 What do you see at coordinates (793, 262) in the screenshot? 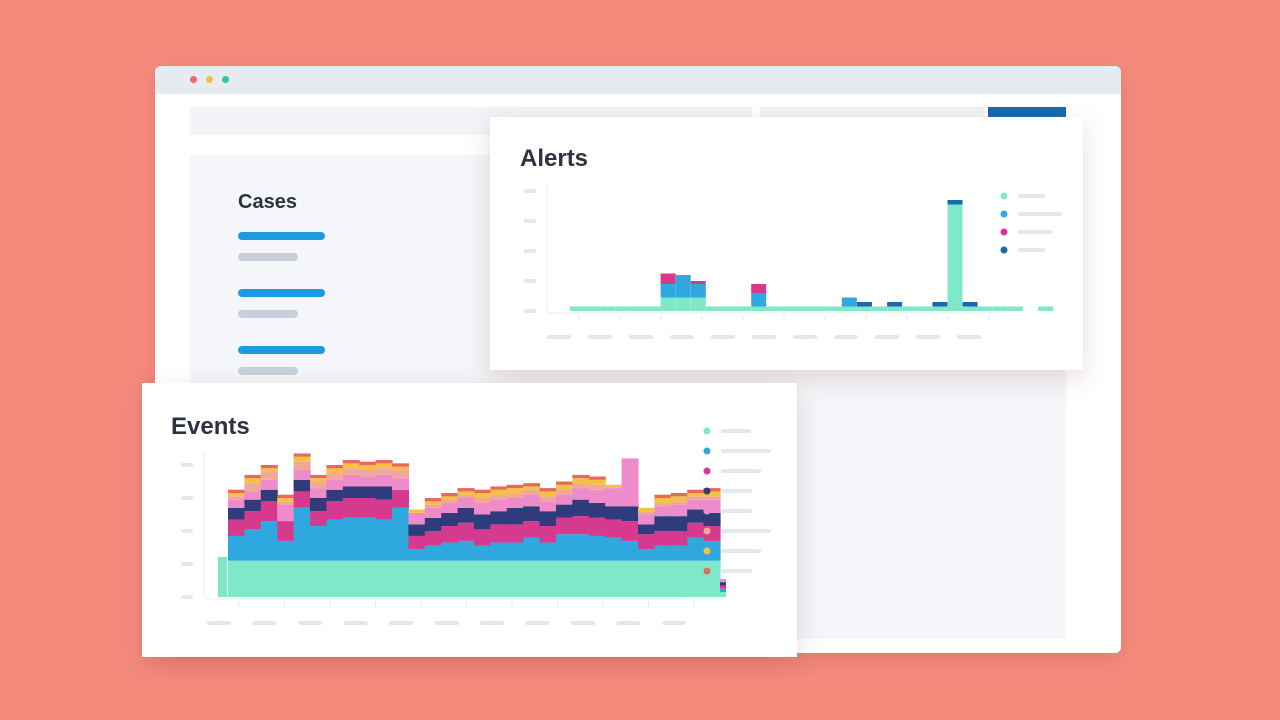
I see `alerts-chart` at bounding box center [793, 262].